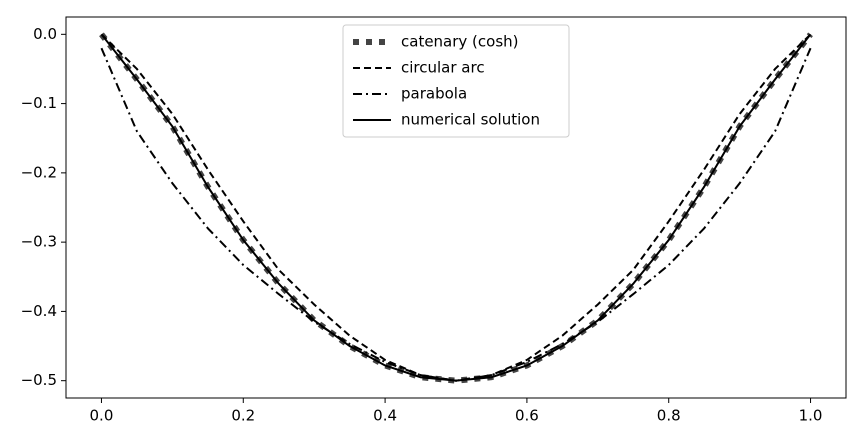  What do you see at coordinates (460, 42) in the screenshot?
I see `legend-label: catenary (cosh)` at bounding box center [460, 42].